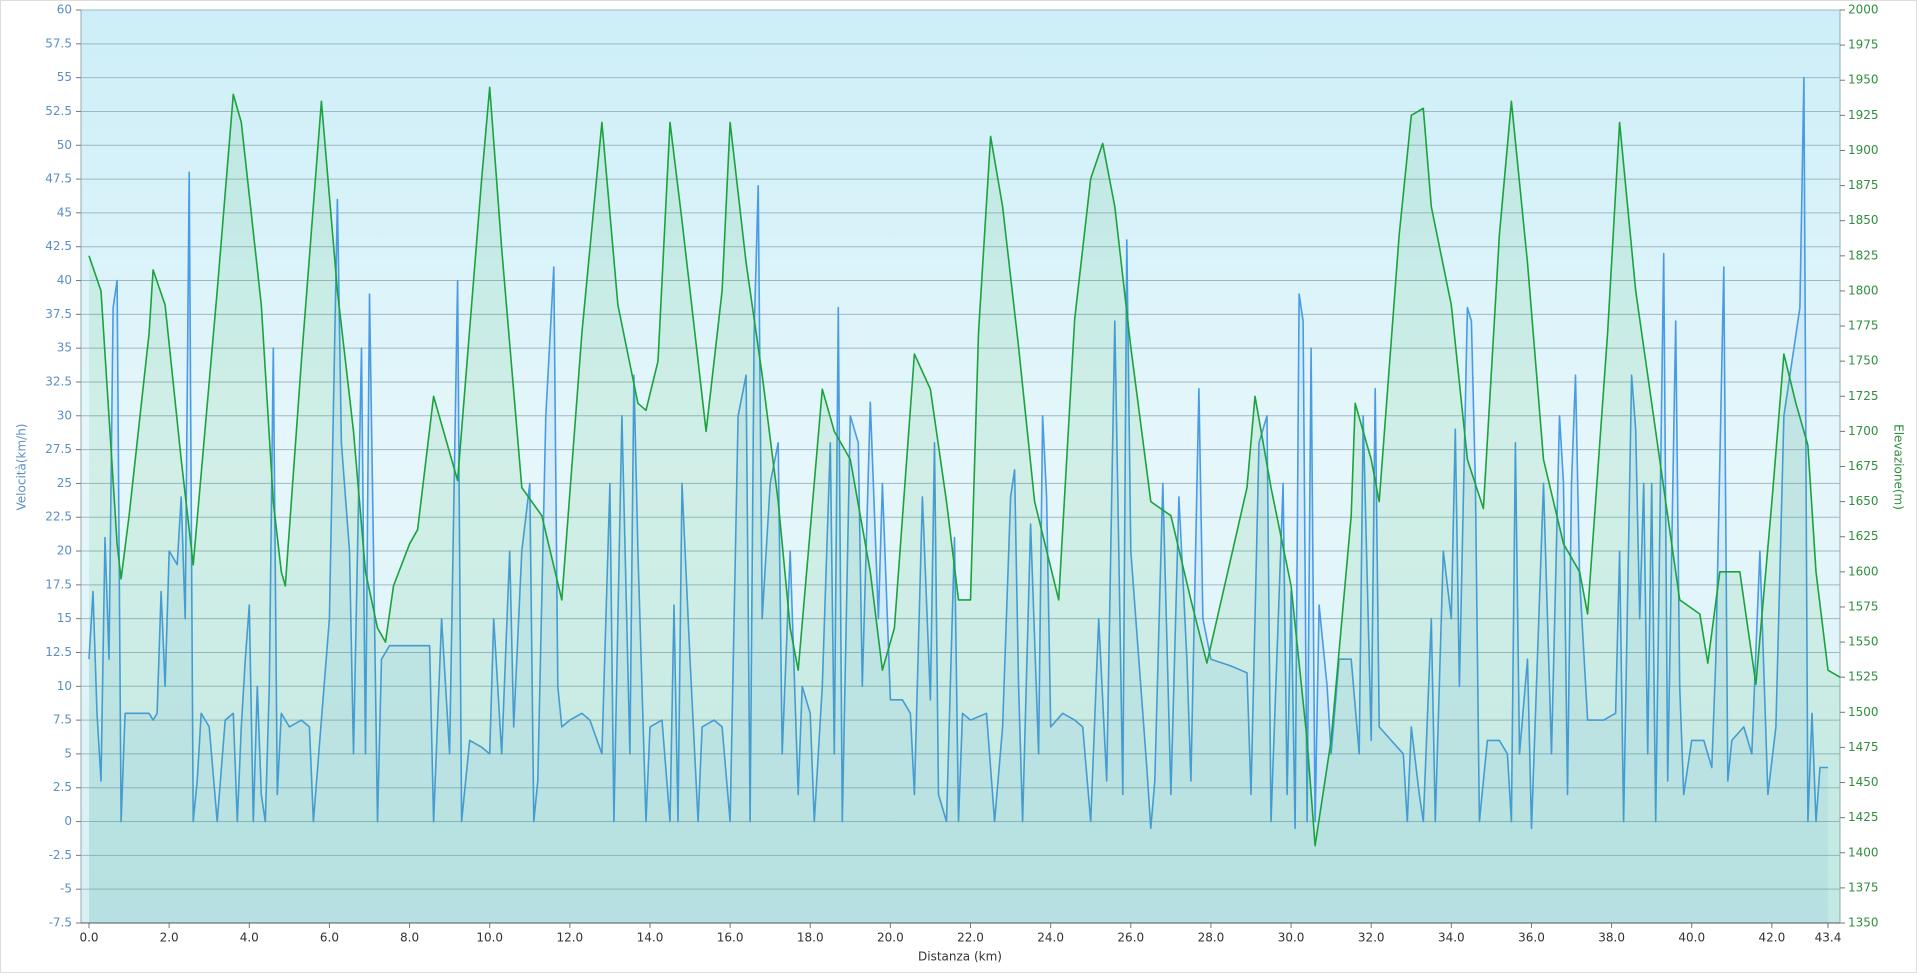  I want to click on y-tick-label: 37.5, so click(58, 314).